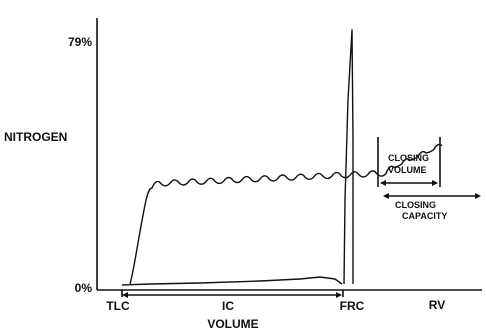  I want to click on closing-volume-label-2: VOLUME, so click(407, 170).